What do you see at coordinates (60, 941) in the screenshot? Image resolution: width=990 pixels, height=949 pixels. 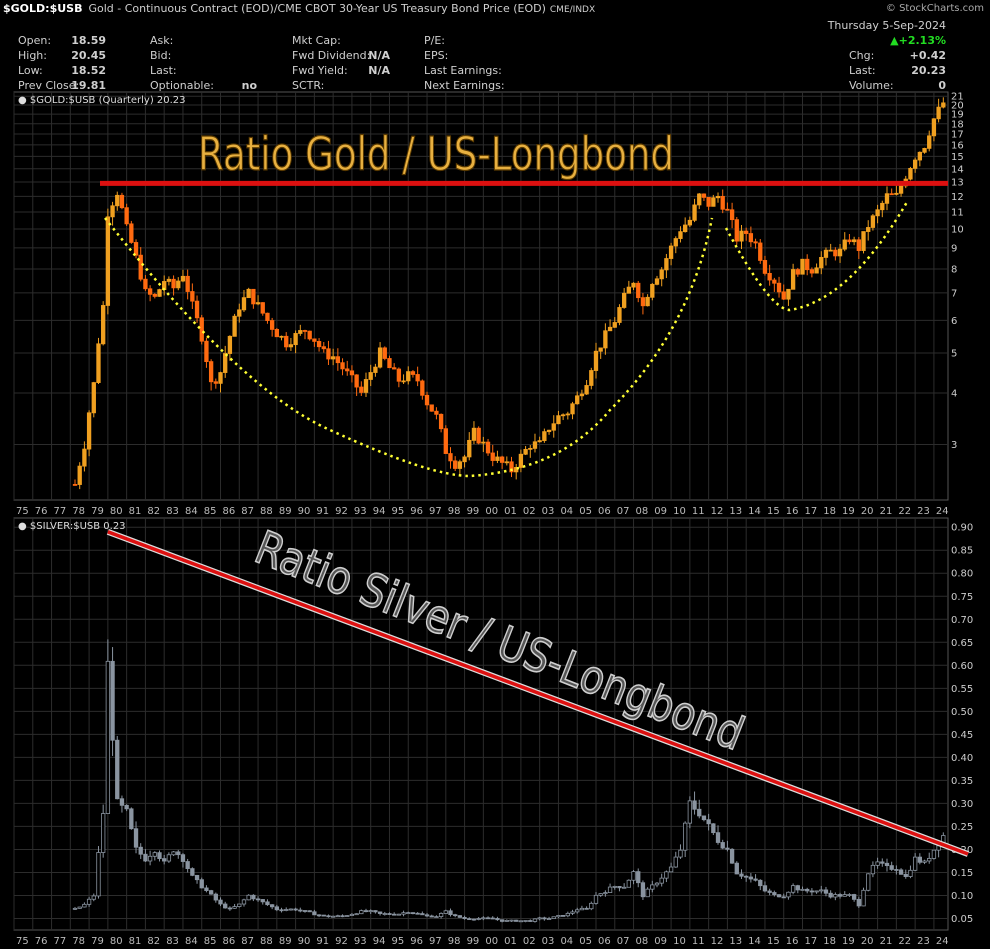 I see `x-tick-label: 77` at bounding box center [60, 941].